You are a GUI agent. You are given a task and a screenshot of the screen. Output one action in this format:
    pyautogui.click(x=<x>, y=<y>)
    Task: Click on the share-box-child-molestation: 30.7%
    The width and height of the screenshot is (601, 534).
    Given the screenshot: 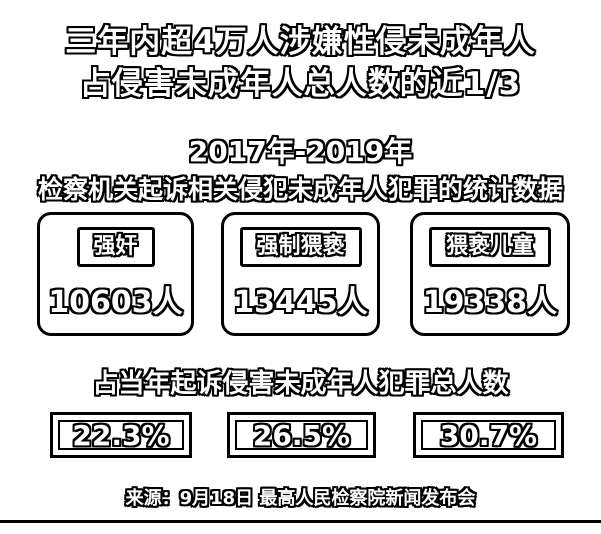 What is the action you would take?
    pyautogui.click(x=488, y=435)
    